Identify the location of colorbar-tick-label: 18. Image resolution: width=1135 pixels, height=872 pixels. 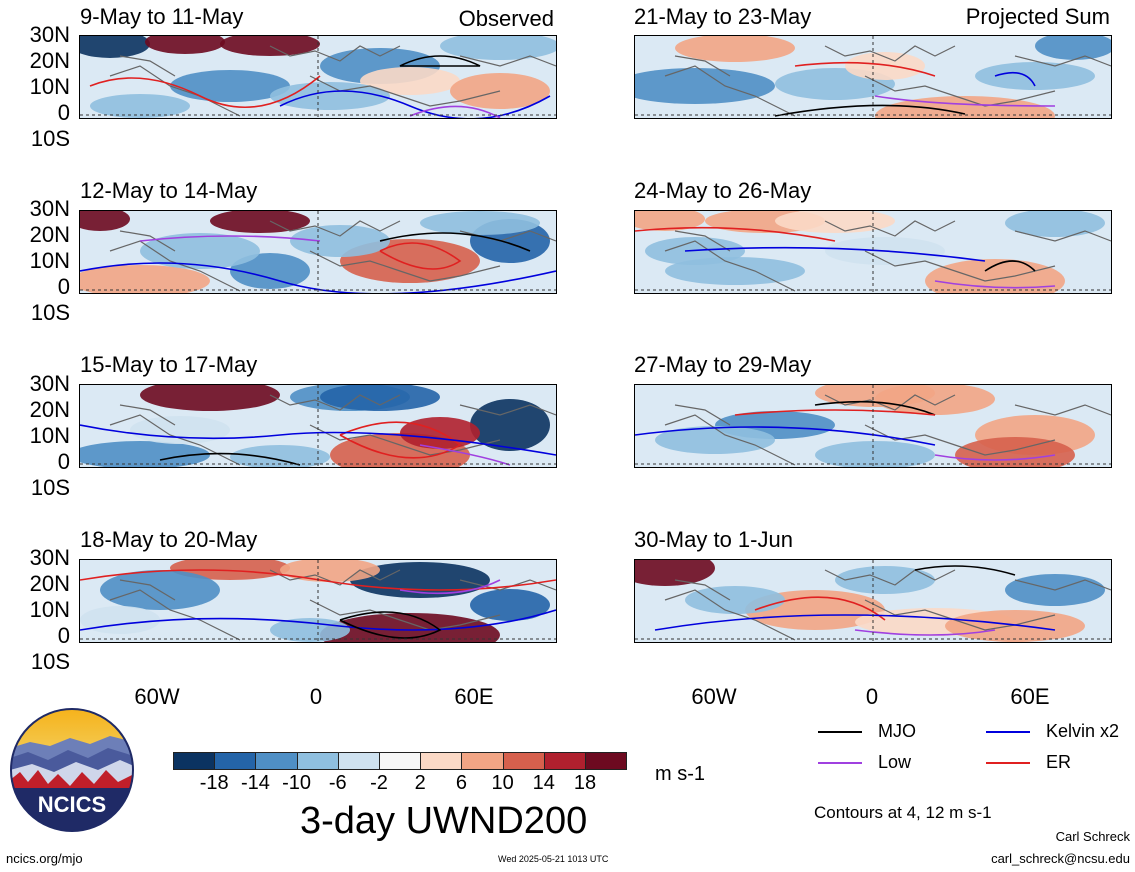
(585, 783).